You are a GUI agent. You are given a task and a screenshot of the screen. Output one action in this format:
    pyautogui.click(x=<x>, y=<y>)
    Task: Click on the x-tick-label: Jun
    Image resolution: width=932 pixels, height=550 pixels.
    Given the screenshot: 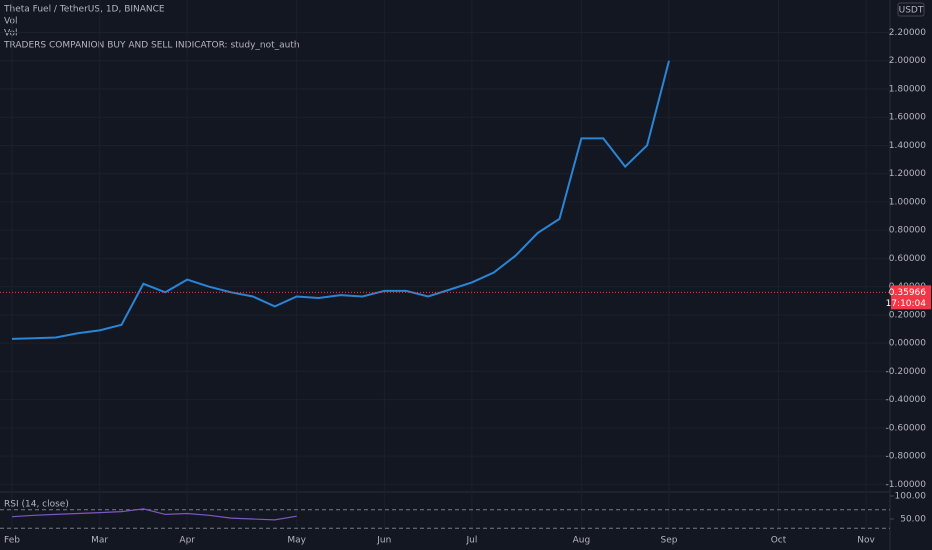 What is the action you would take?
    pyautogui.click(x=383, y=541)
    